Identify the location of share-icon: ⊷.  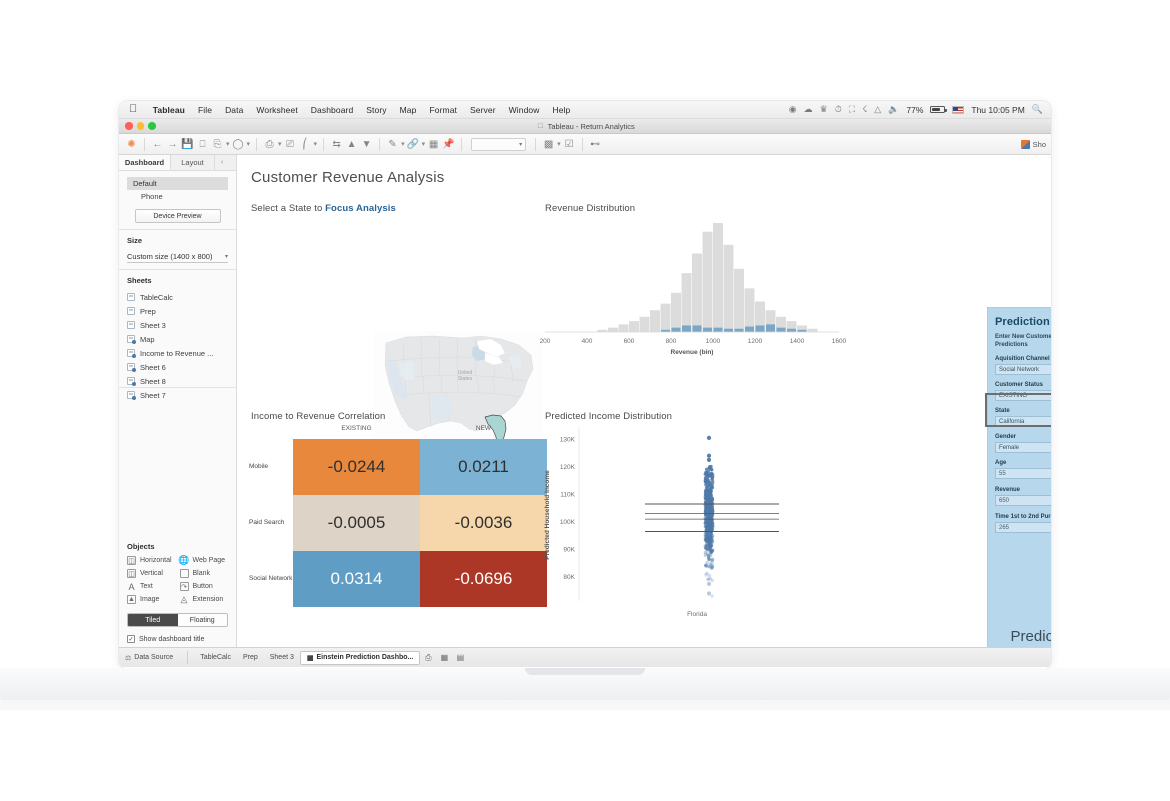
(595, 144).